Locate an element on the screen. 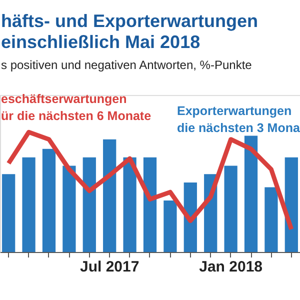 This screenshot has height=300, width=300. chart-subtitle: s positiven und negativen Antworten, %-Punkte is located at coordinates (126, 65).